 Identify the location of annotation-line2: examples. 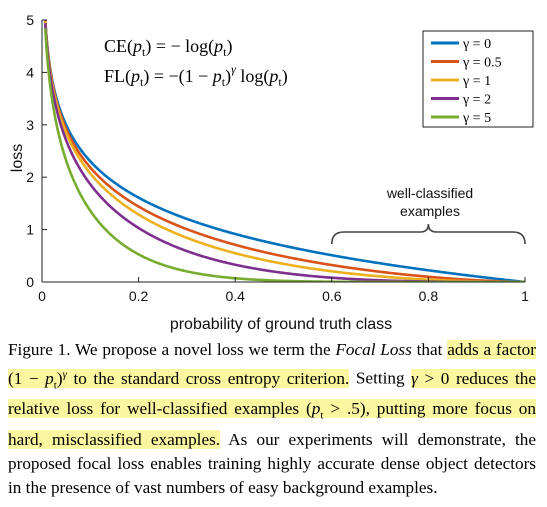
(430, 211).